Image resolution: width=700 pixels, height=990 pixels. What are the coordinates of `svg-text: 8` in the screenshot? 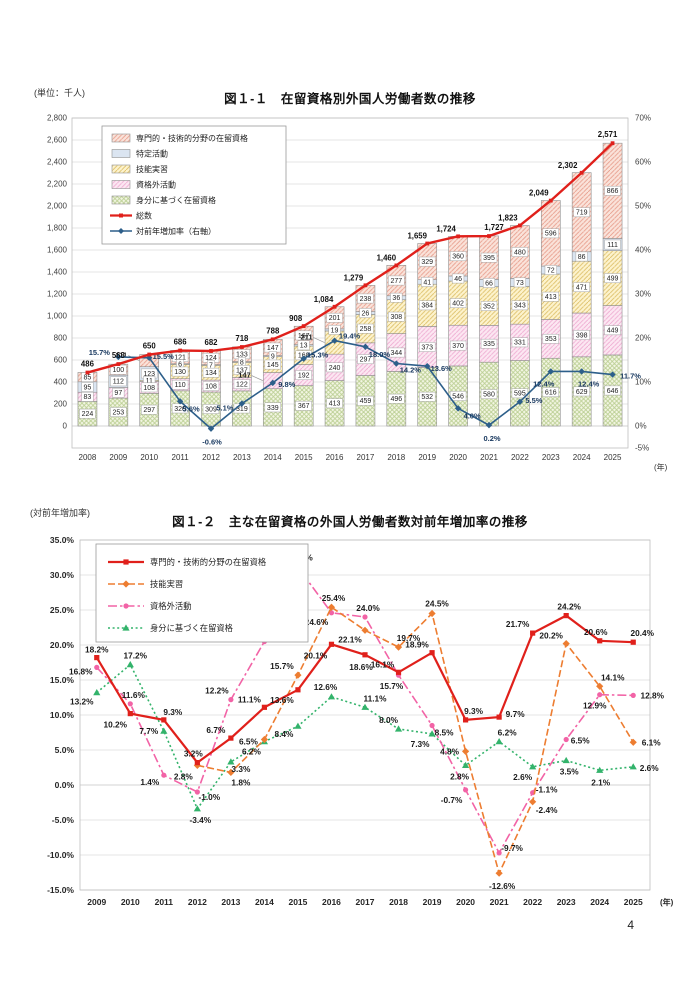 It's located at (242, 362).